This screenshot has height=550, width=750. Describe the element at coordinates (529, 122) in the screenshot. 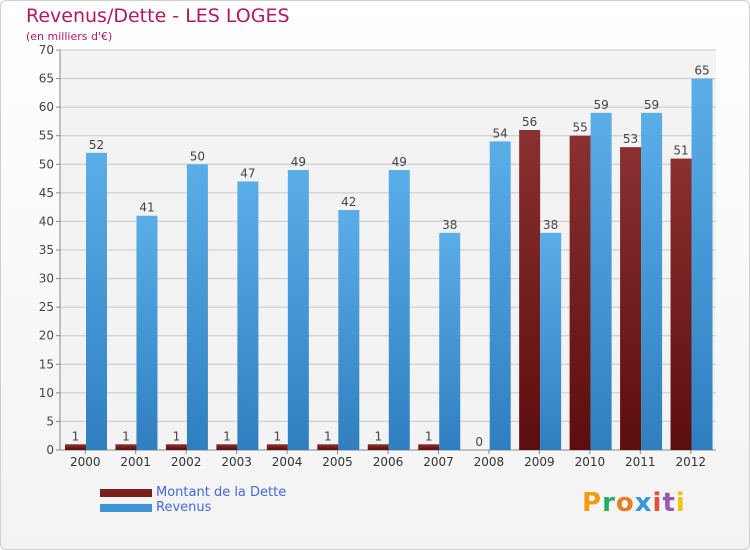

I see `data-label-dette: 56` at that location.